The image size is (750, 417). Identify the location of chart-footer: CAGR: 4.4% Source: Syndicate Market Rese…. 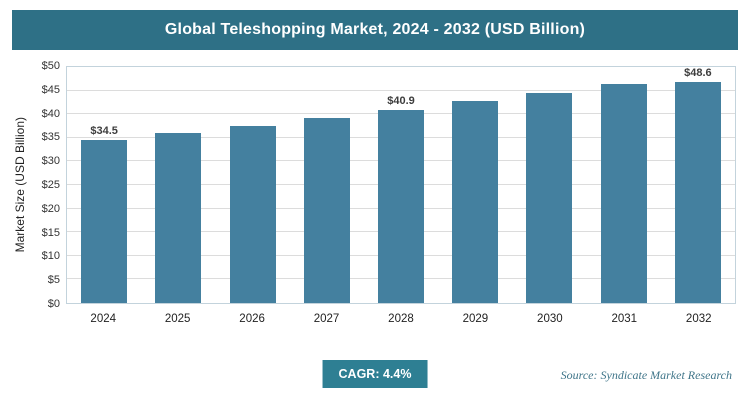
(375, 376).